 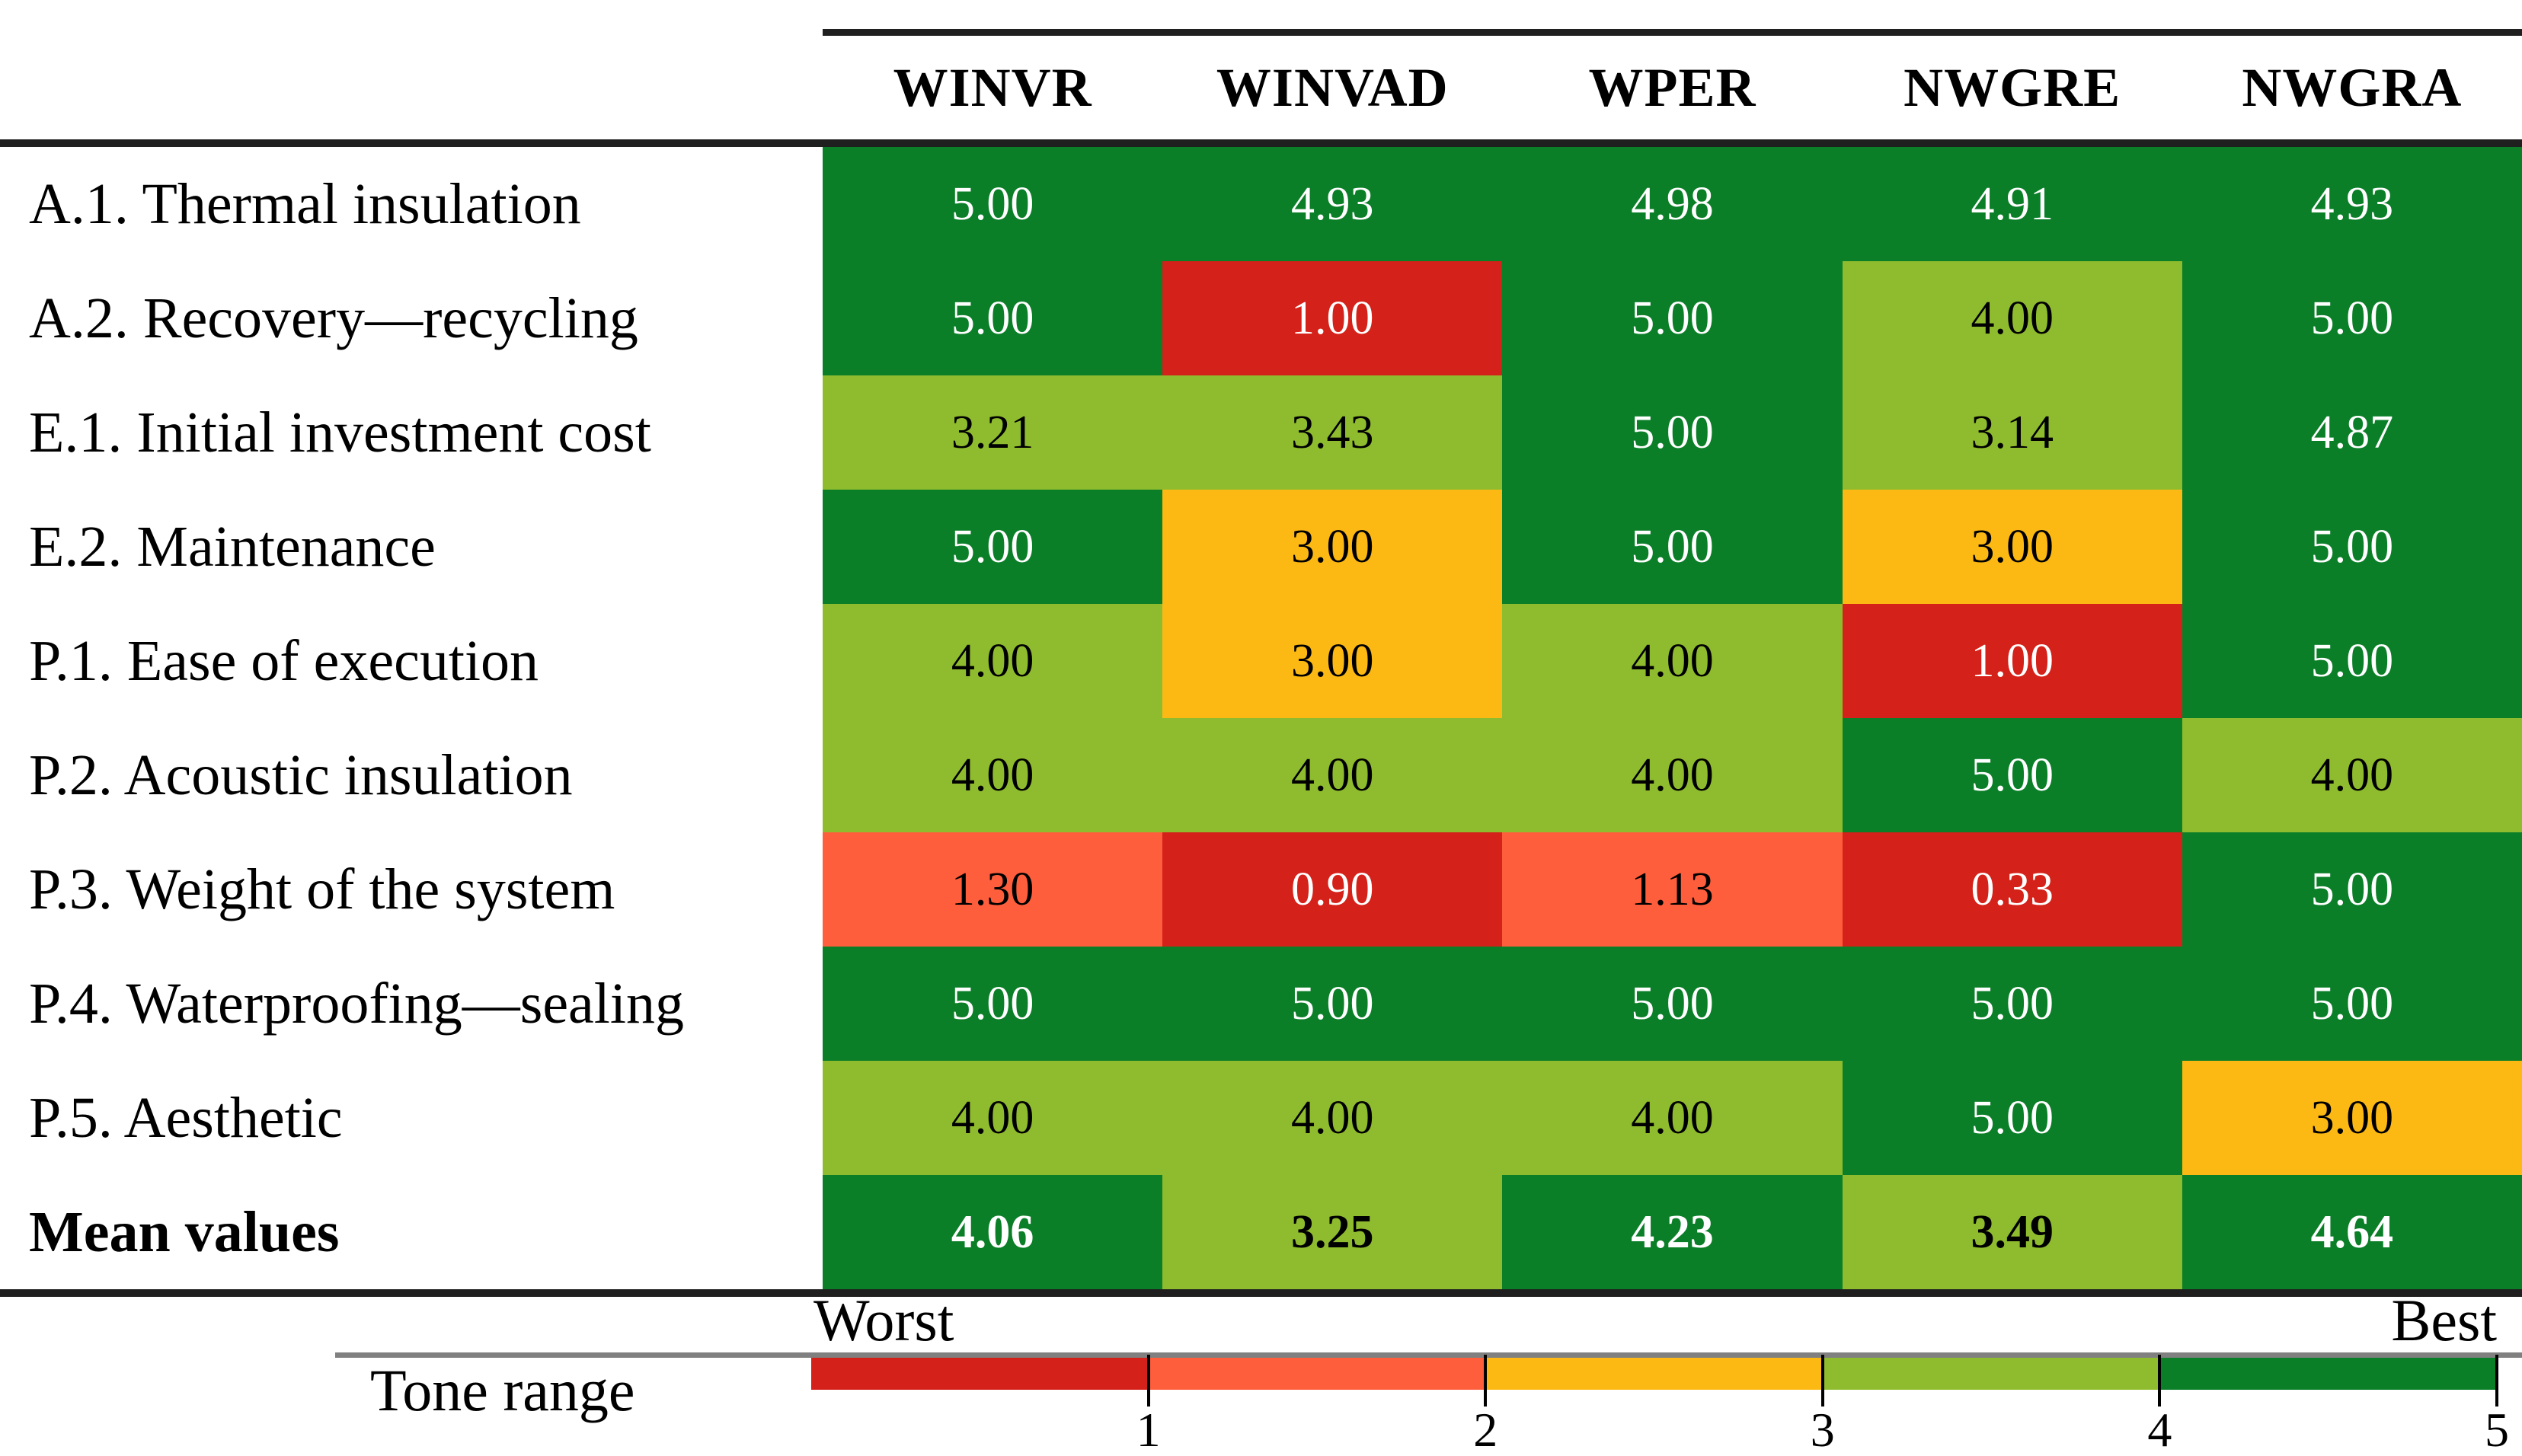 I want to click on heatmap-cell: 3.21, so click(x=993, y=432).